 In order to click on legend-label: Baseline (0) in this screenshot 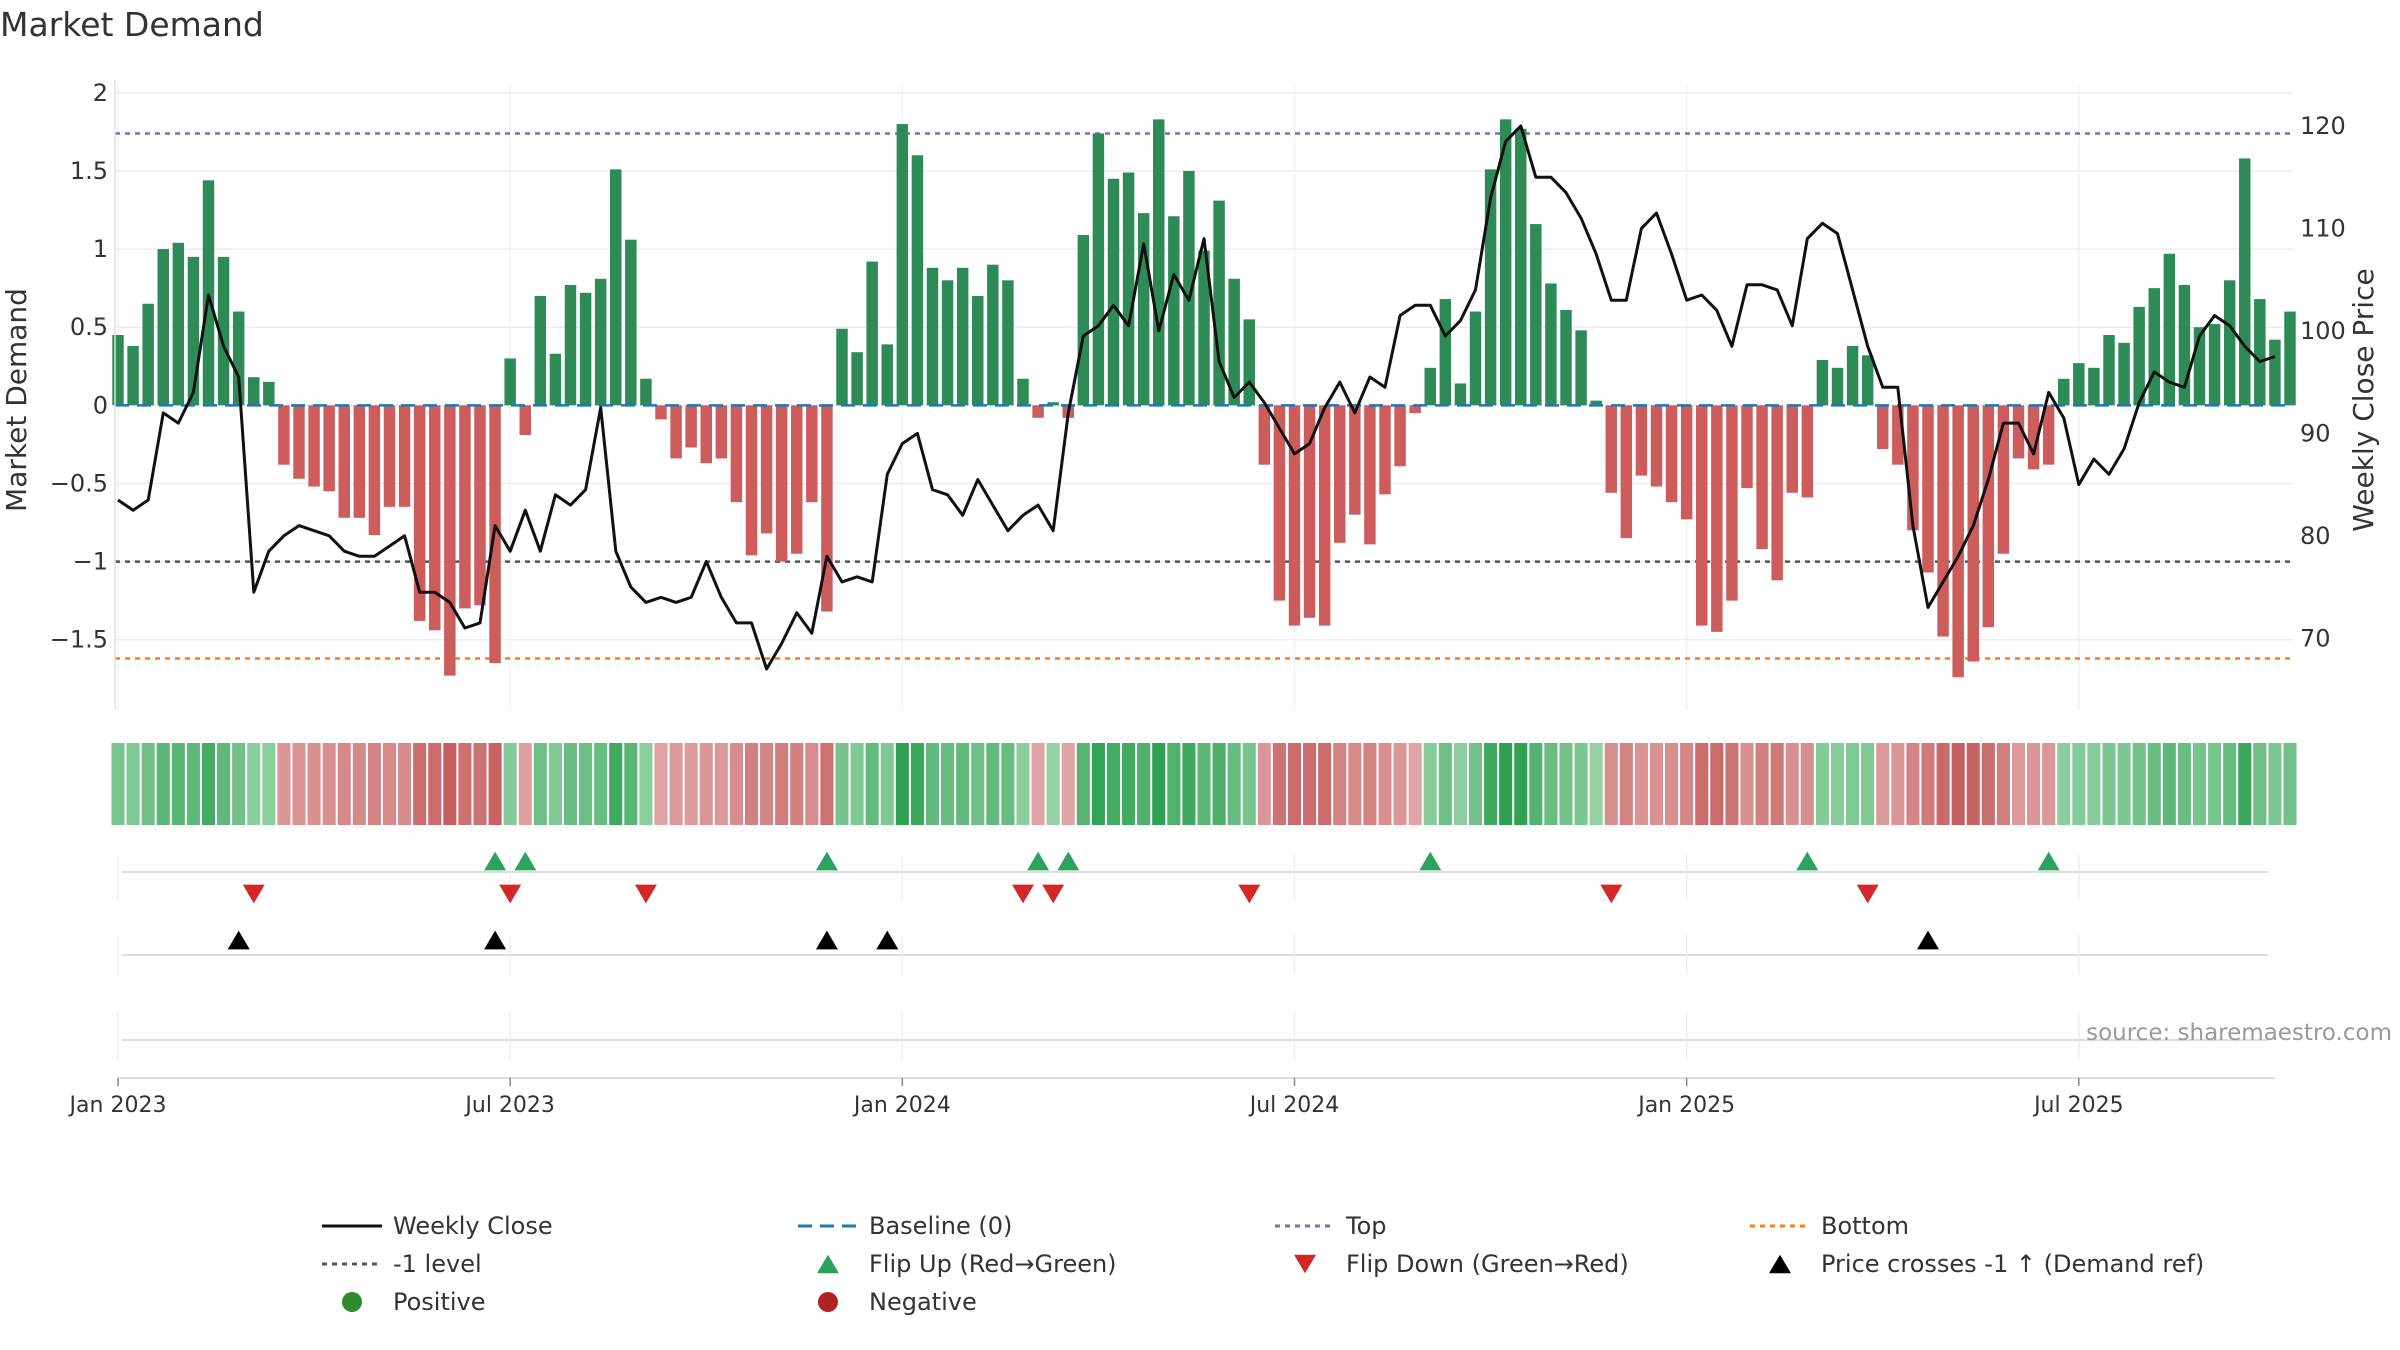, I will do `click(940, 1226)`.